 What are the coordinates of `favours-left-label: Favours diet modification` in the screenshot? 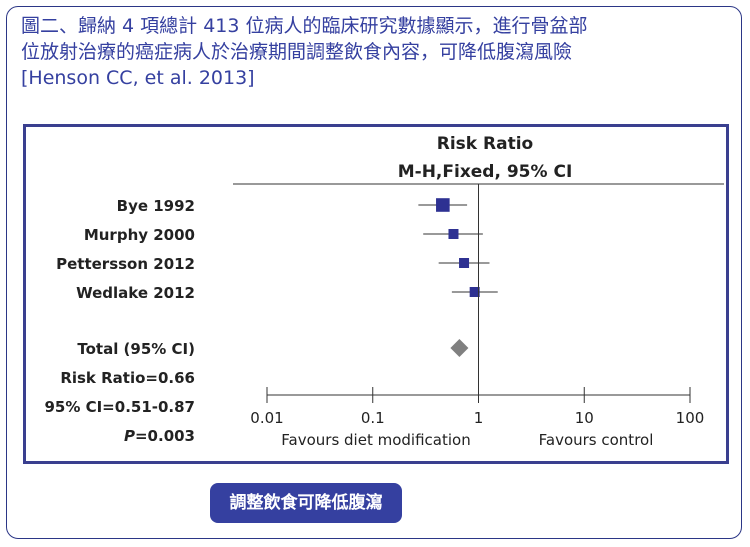 It's located at (375, 440).